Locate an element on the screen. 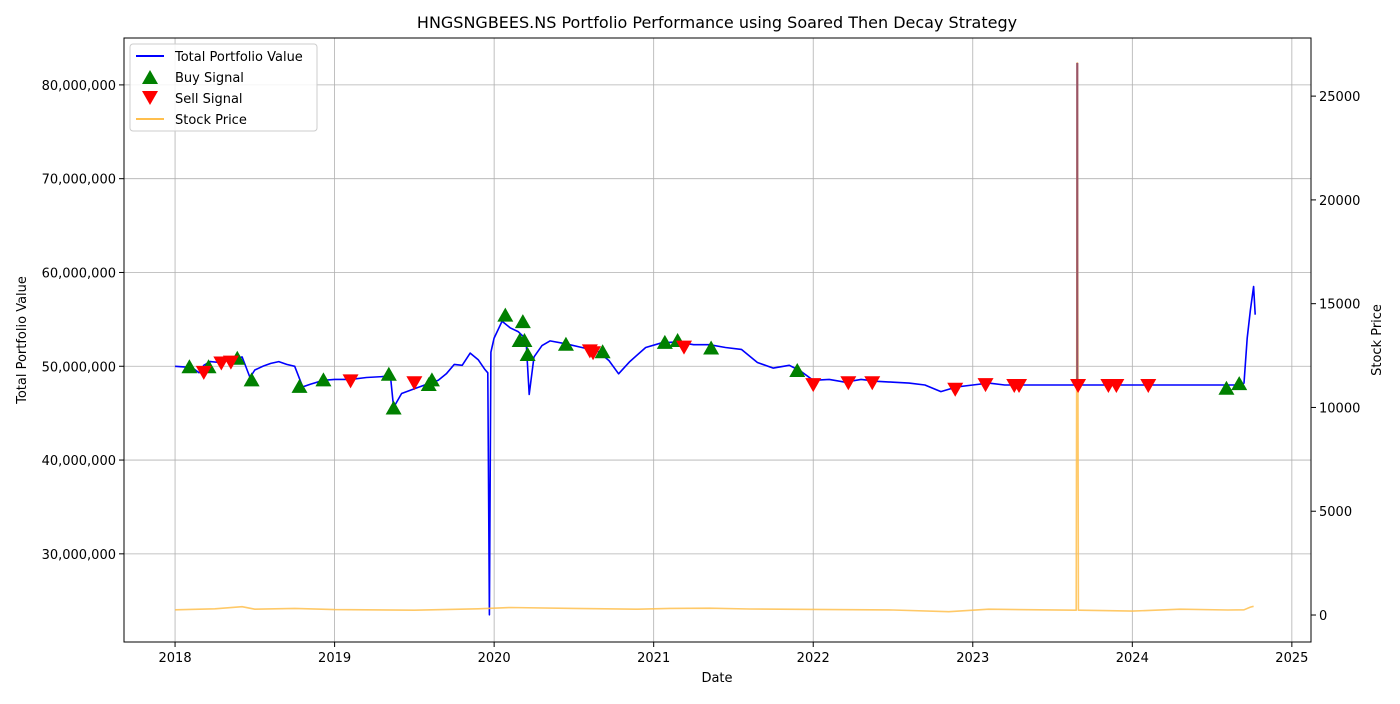 This screenshot has height=704, width=1400. x-tick-label: 2025 is located at coordinates (1291, 658).